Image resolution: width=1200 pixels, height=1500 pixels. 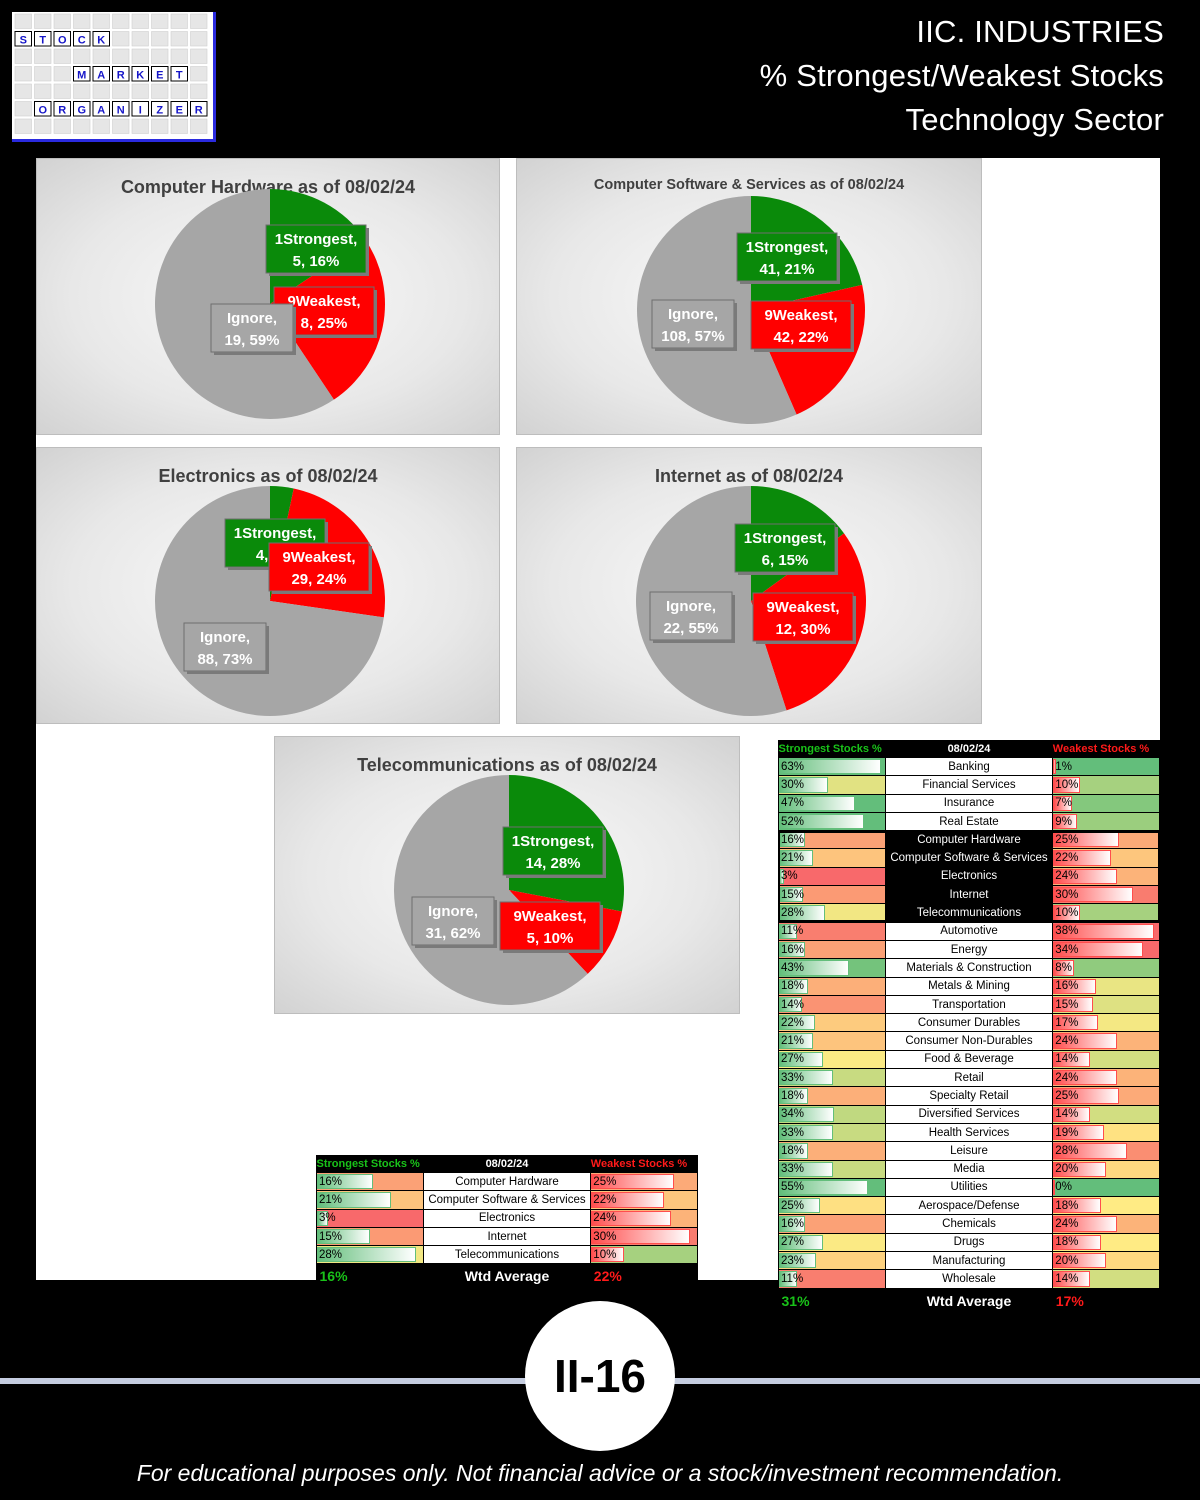 What do you see at coordinates (786, 549) in the screenshot?
I see `pie-label-1strongest: 1Strongest, 6, 15%` at bounding box center [786, 549].